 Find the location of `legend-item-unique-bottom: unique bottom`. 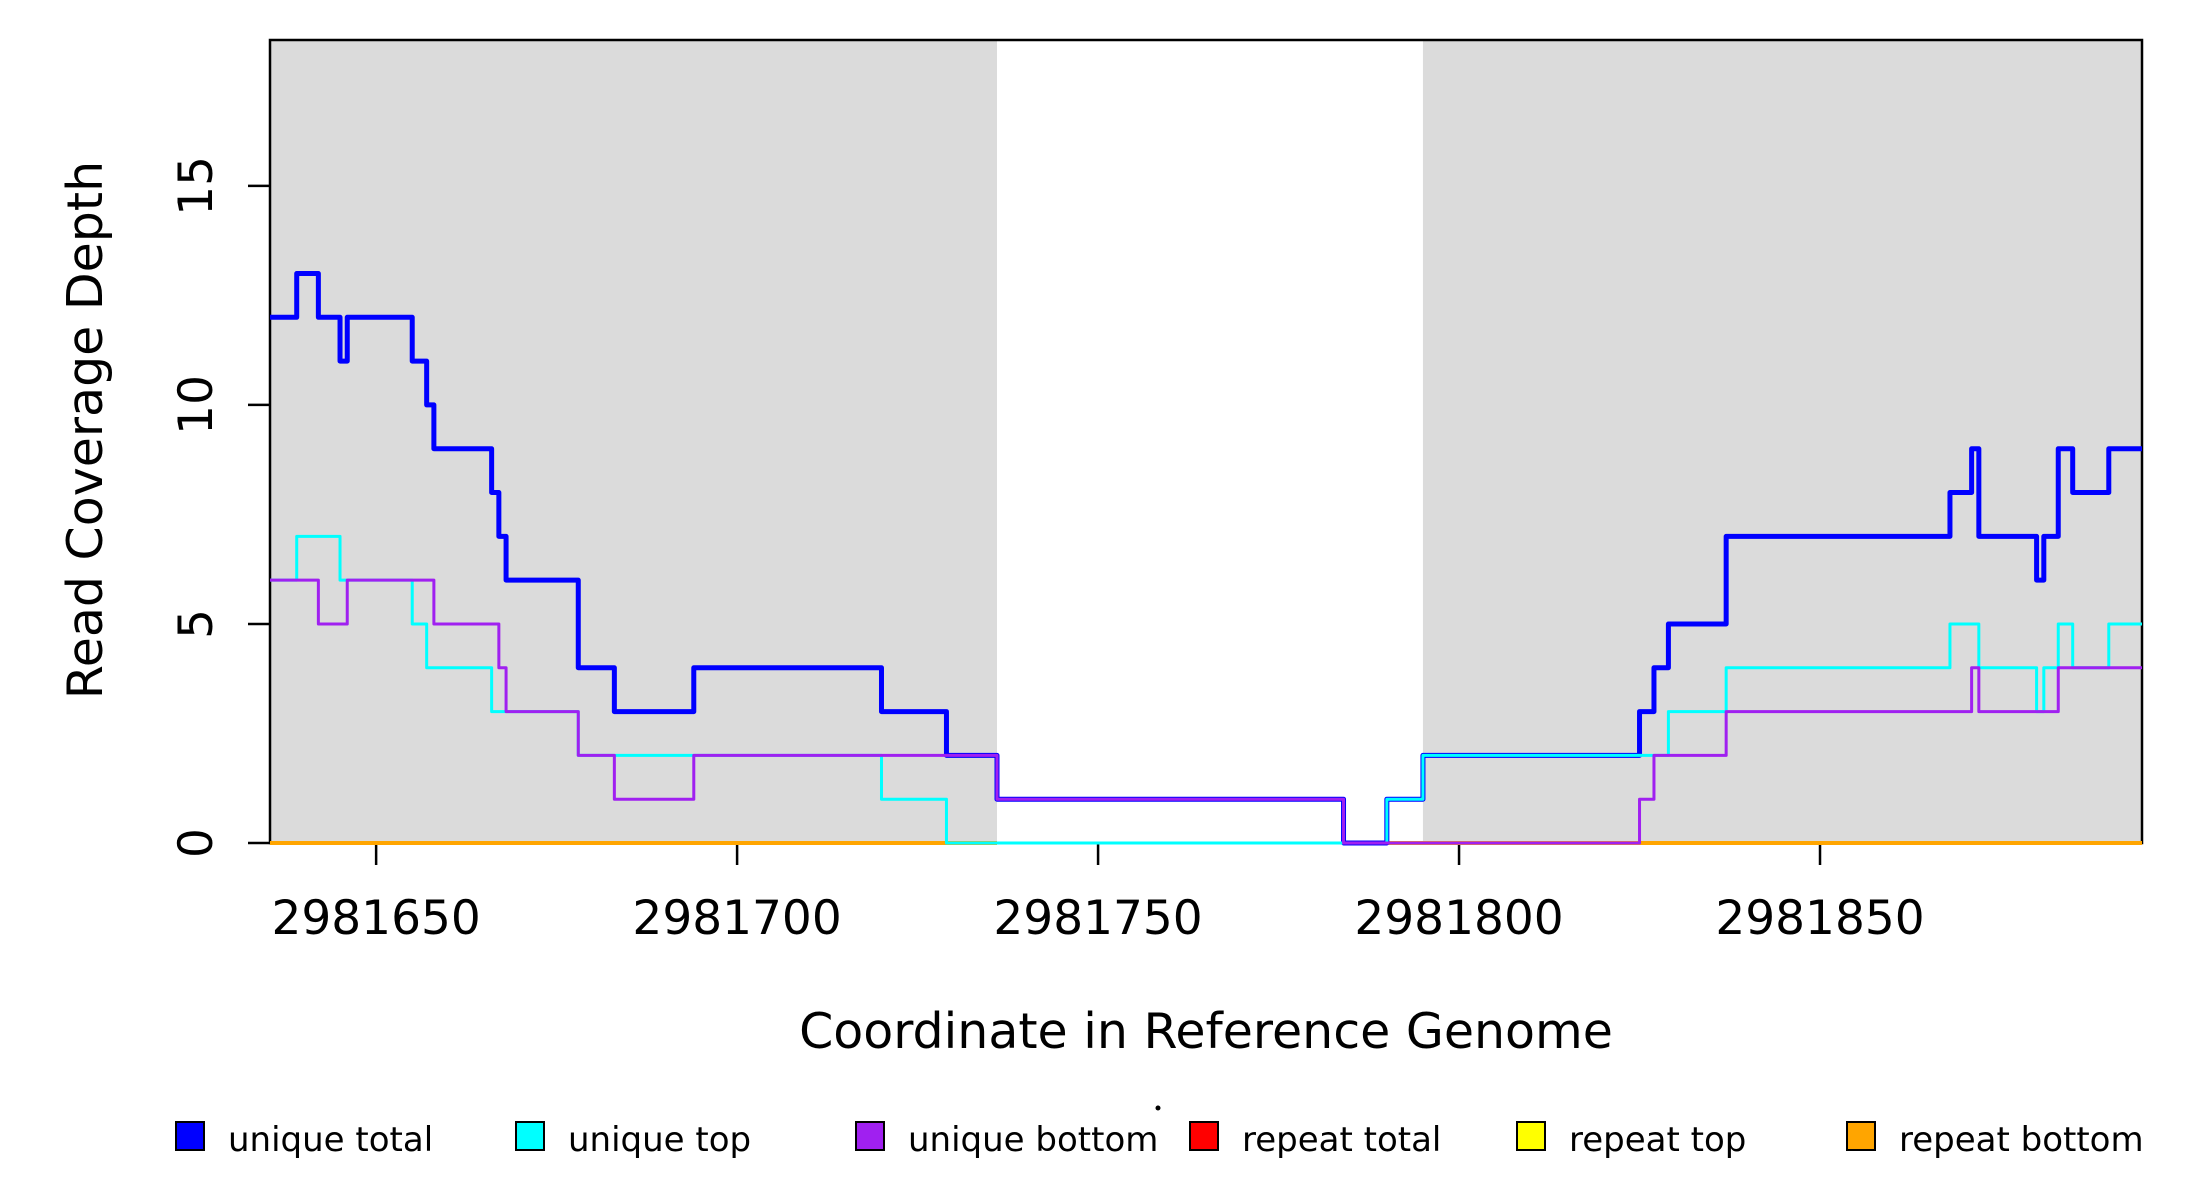

legend-item-unique-bottom: unique bottom is located at coordinates (1006, 1140).